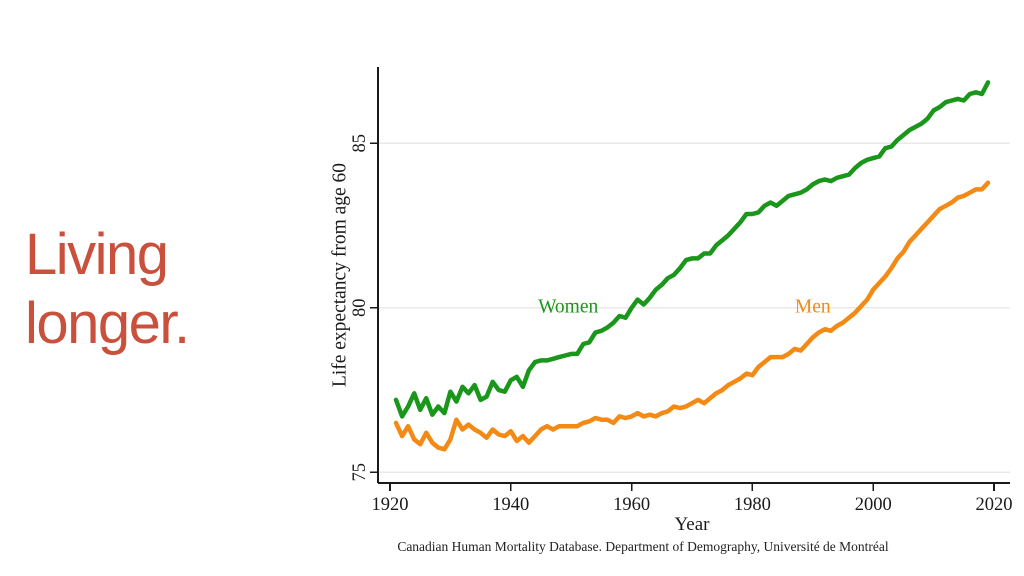 The image size is (1024, 576). What do you see at coordinates (390, 505) in the screenshot?
I see `x-tick-label-1920: 1920` at bounding box center [390, 505].